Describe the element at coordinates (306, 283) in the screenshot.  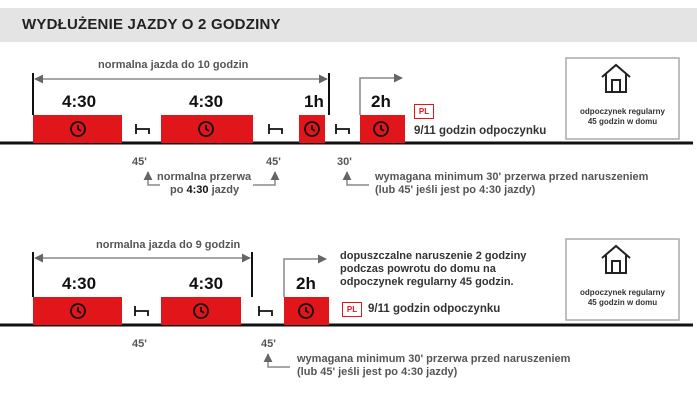
I see `block-label-2c: 2h` at that location.